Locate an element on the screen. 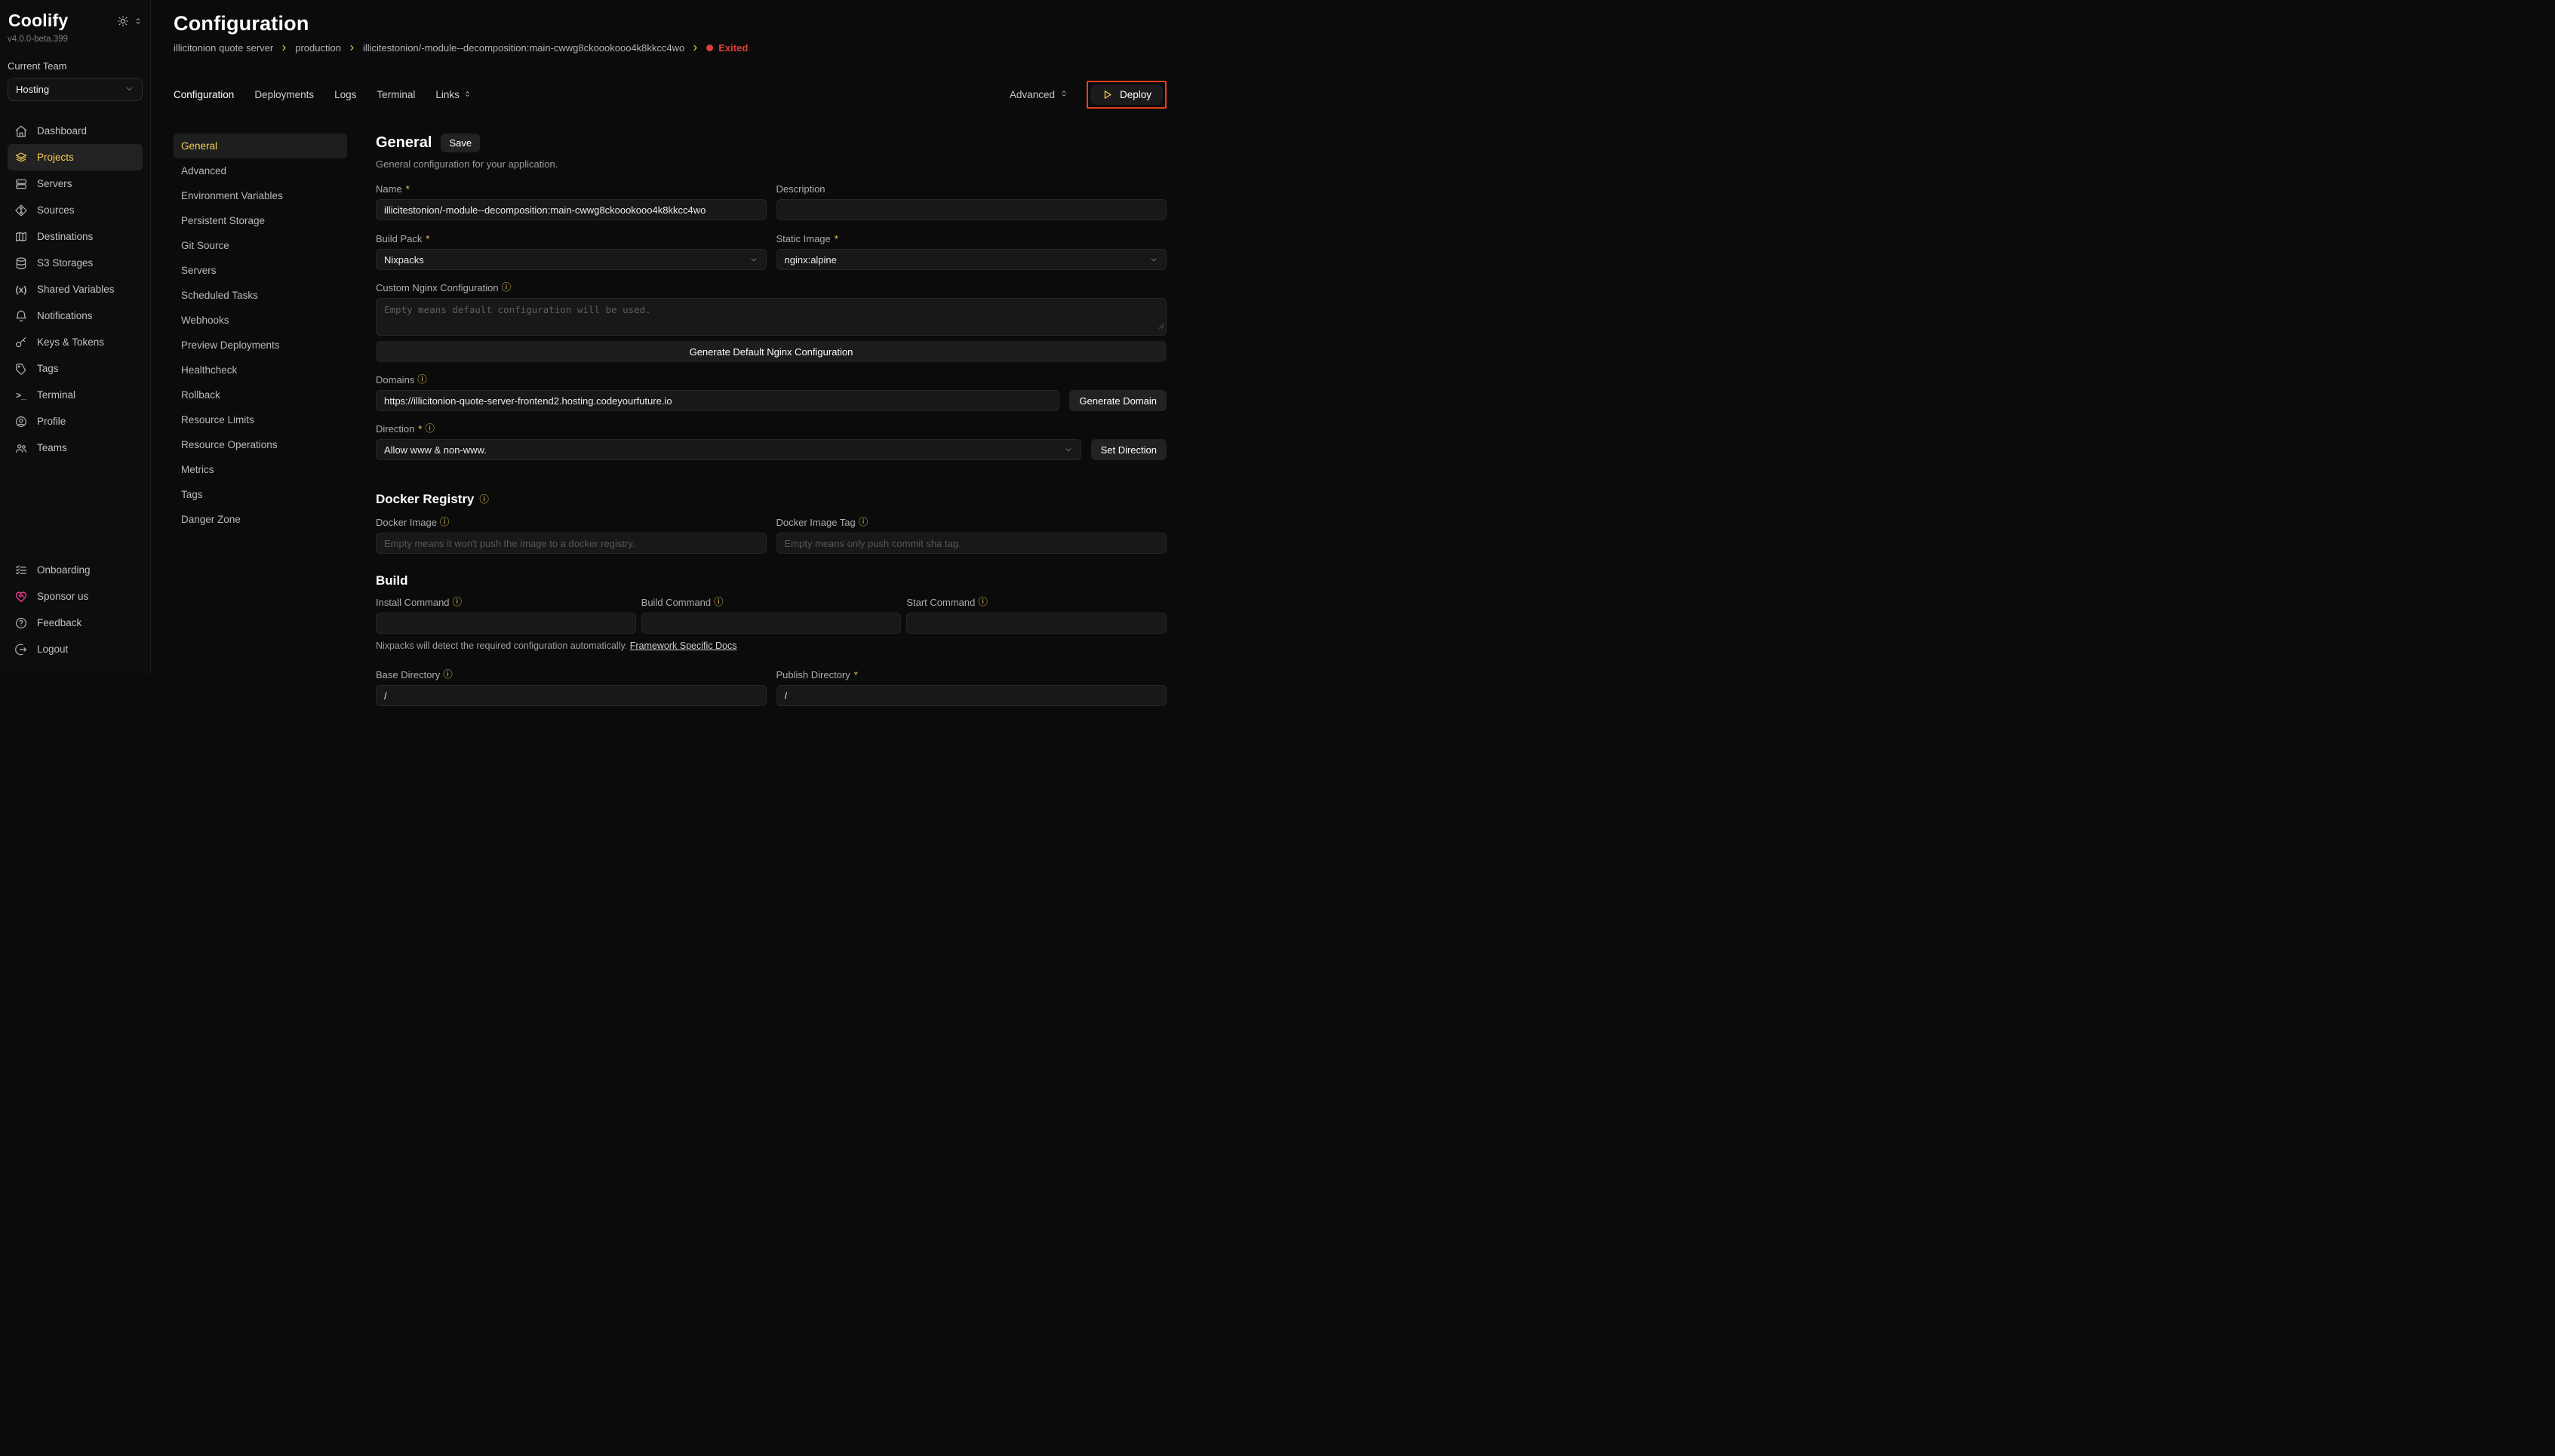 This screenshot has height=1456, width=2555. variable-icon: (x) is located at coordinates (21, 289).